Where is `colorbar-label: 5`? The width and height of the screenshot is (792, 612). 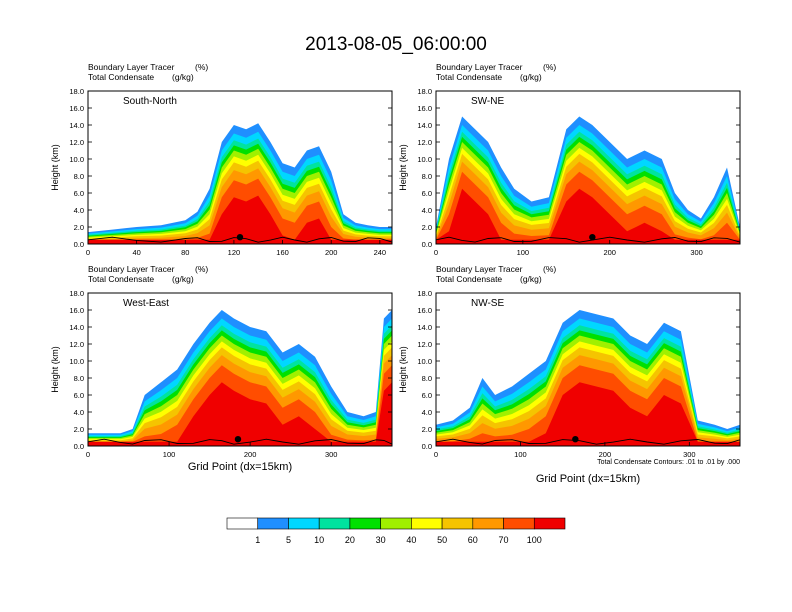 colorbar-label: 5 is located at coordinates (288, 540).